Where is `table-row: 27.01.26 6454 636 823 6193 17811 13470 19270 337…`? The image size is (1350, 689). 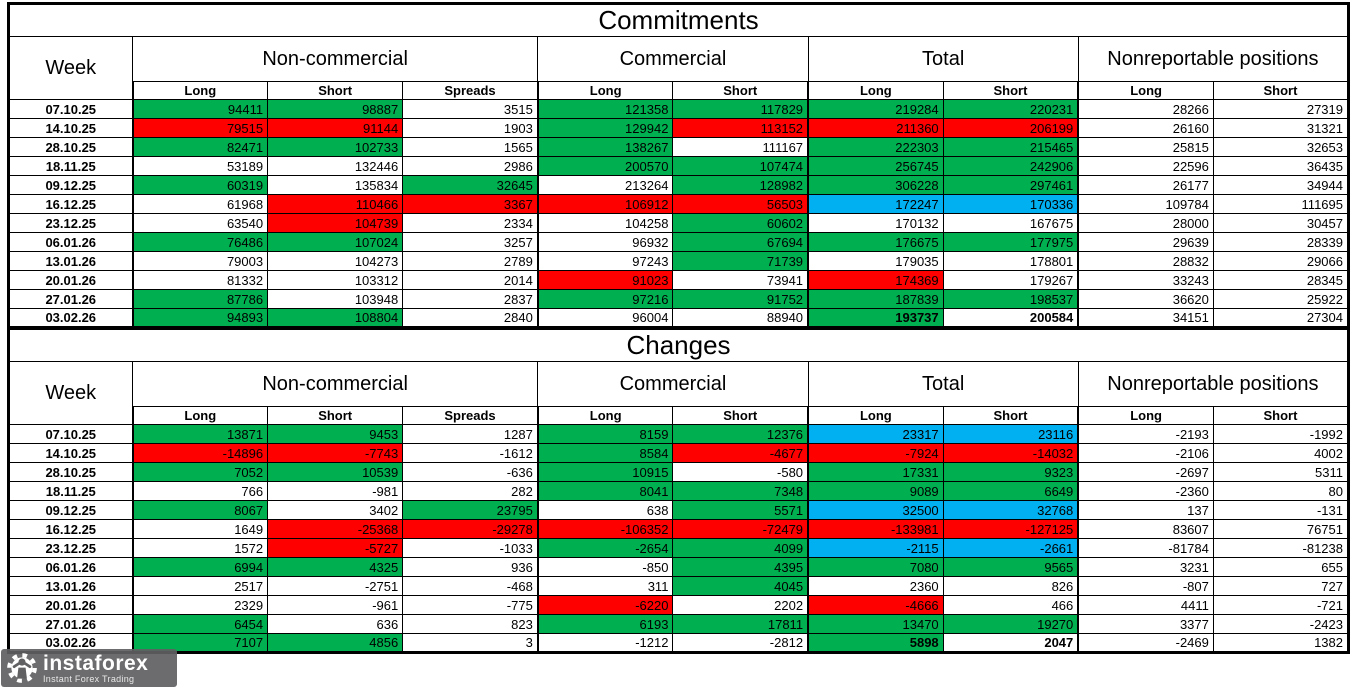
table-row: 27.01.26 6454 636 823 6193 17811 13470 19270 337… is located at coordinates (679, 624).